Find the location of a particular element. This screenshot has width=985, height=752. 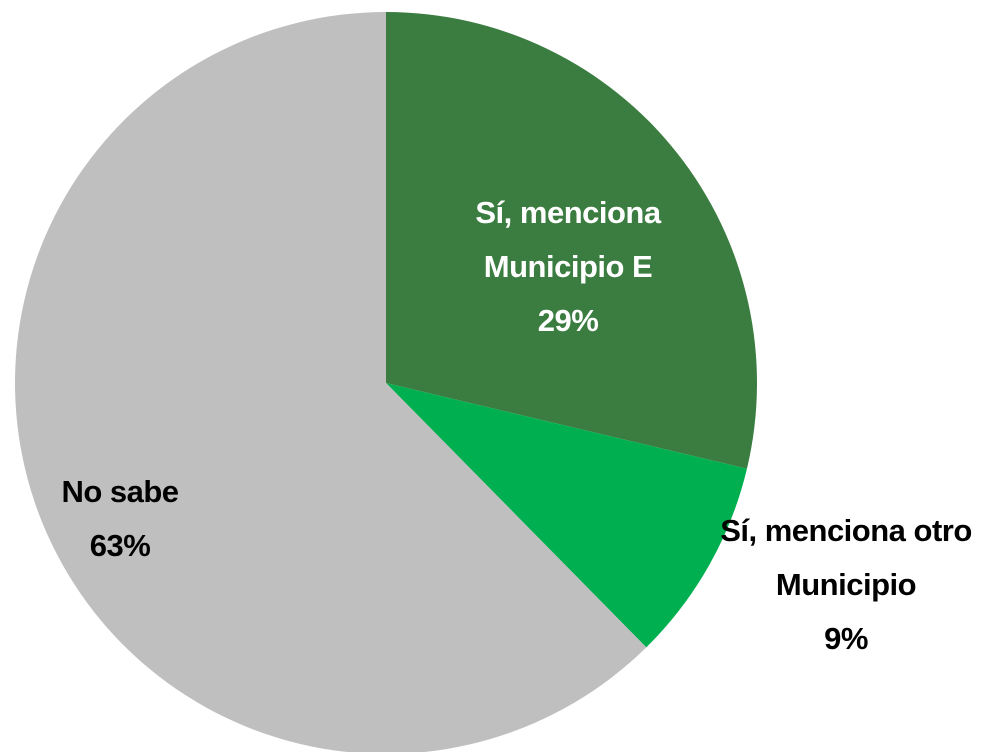

value-label: 63% is located at coordinates (120, 545).